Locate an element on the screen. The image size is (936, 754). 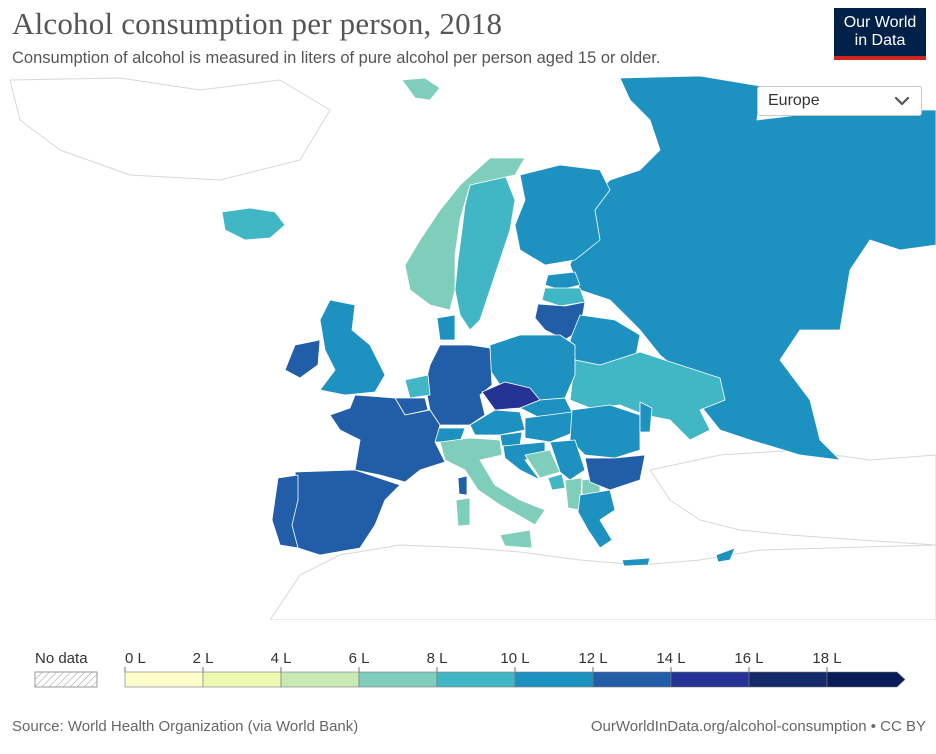
owid-logo: Our World in Data is located at coordinates (880, 34).